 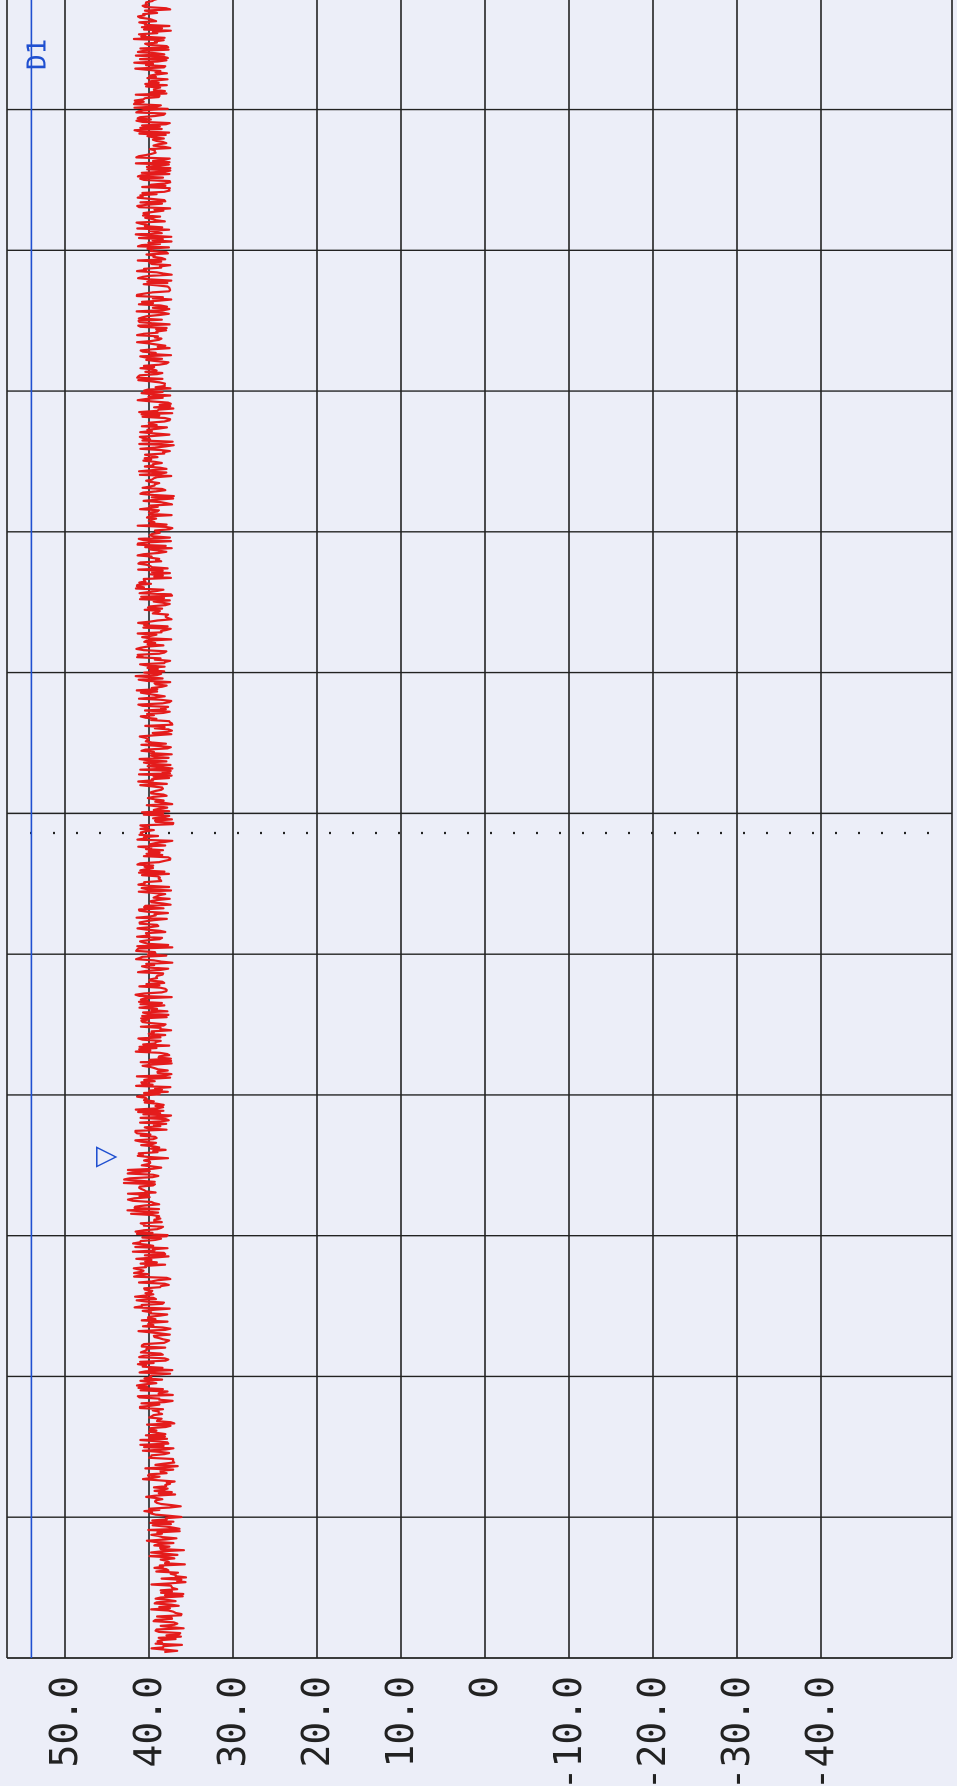 What do you see at coordinates (232, 1722) in the screenshot?
I see `tick-label-2: 30.0` at bounding box center [232, 1722].